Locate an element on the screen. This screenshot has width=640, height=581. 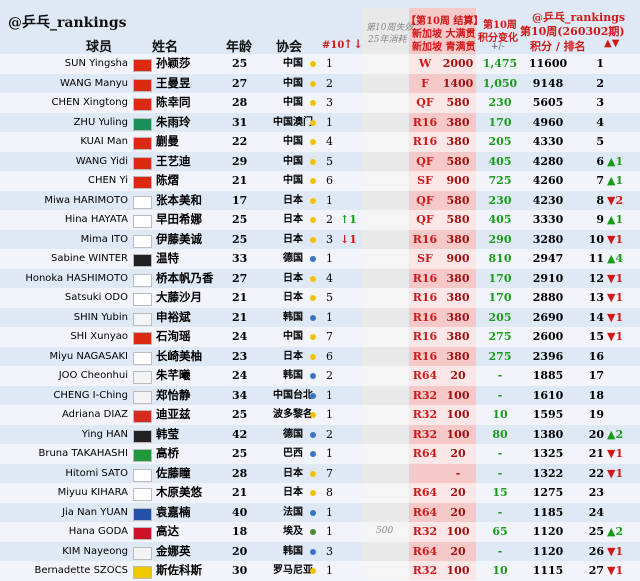
name: 陈熠 is located at coordinates (167, 180).